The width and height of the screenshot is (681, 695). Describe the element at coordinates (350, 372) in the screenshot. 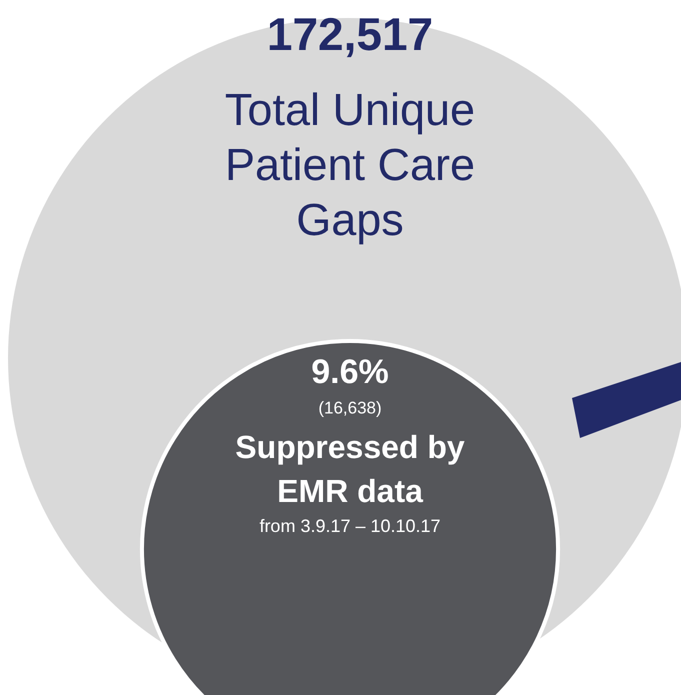

I see `text: 9.6%` at that location.